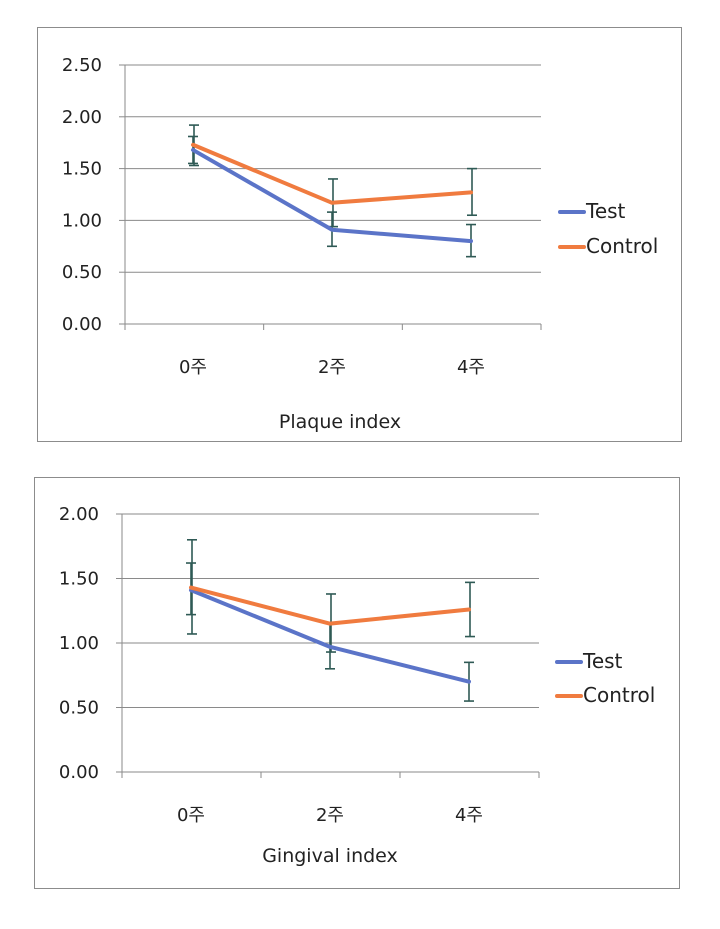 Image resolution: width=720 pixels, height=929 pixels. What do you see at coordinates (340, 422) in the screenshot?
I see `x-axis-title: Plaque index` at bounding box center [340, 422].